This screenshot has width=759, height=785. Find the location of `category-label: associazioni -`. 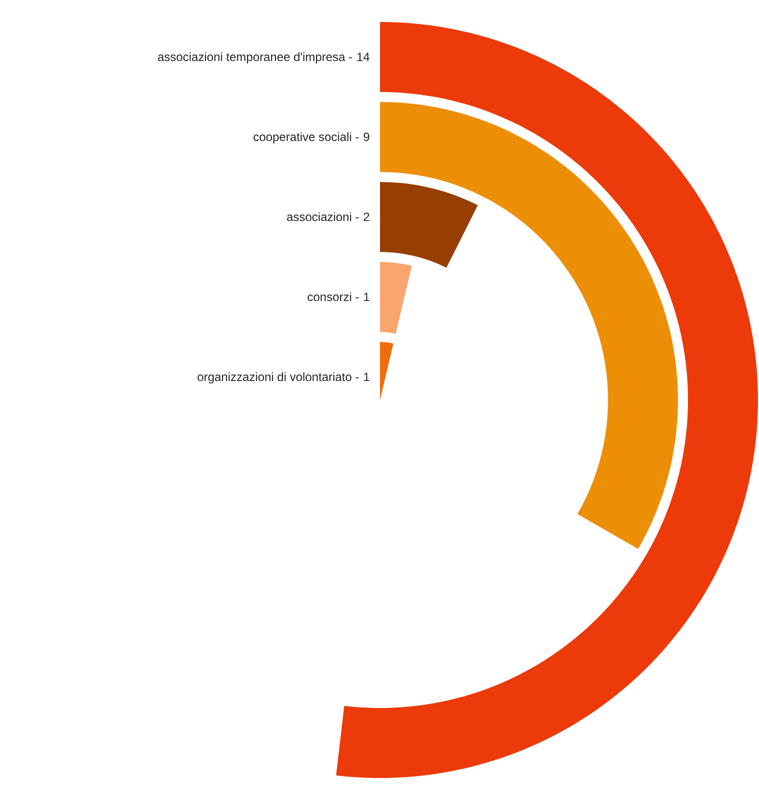

category-label: associazioni - is located at coordinates (323, 217).